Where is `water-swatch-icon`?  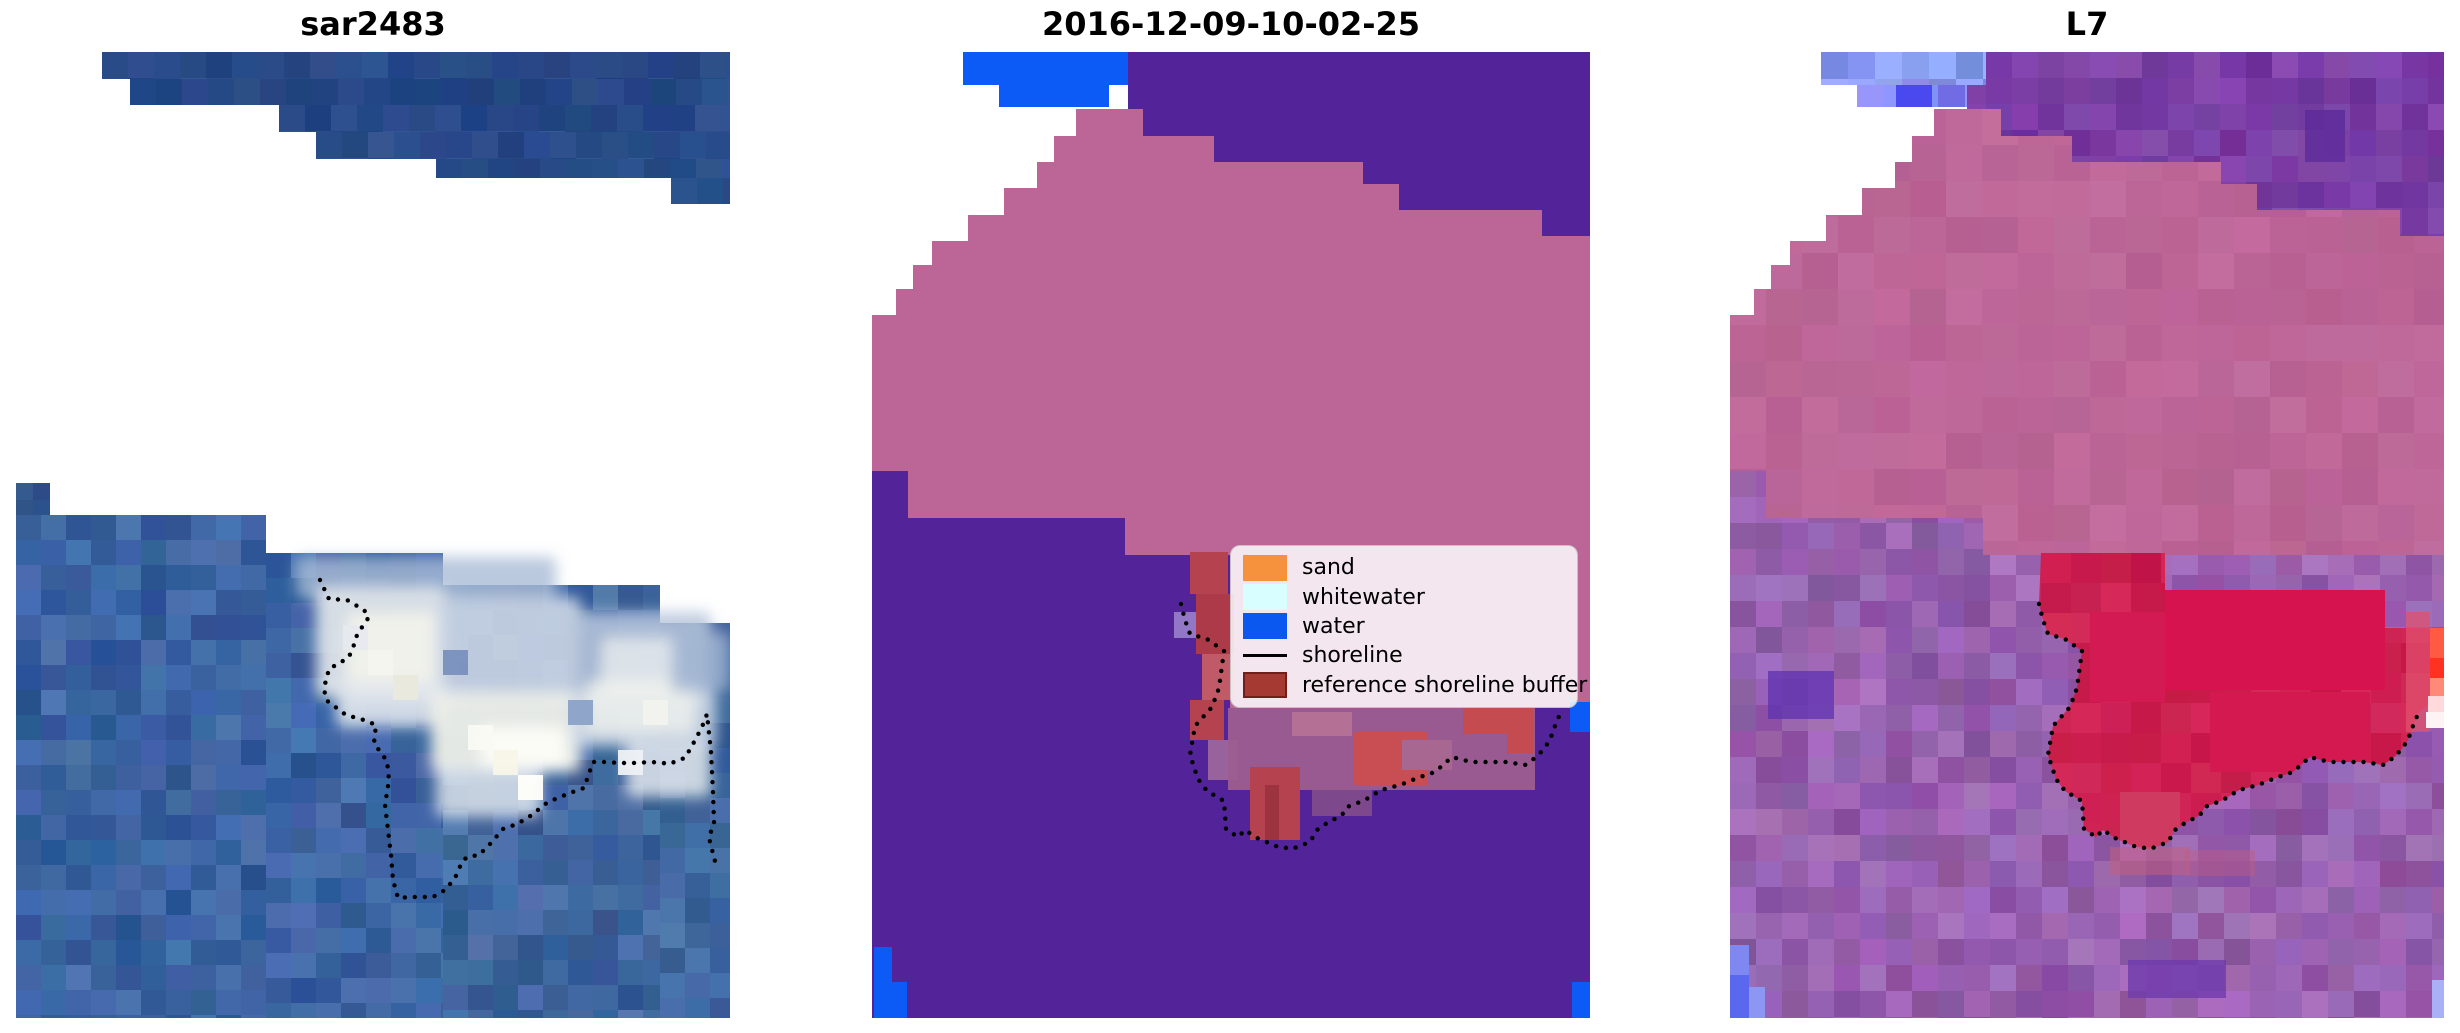
water-swatch-icon is located at coordinates (1265, 626).